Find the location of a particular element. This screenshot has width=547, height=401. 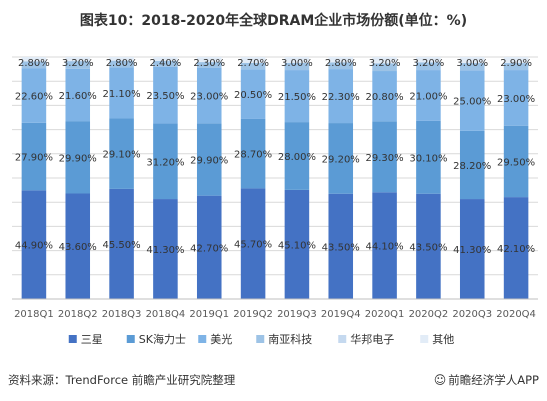

data-label: 2.30% is located at coordinates (209, 63).